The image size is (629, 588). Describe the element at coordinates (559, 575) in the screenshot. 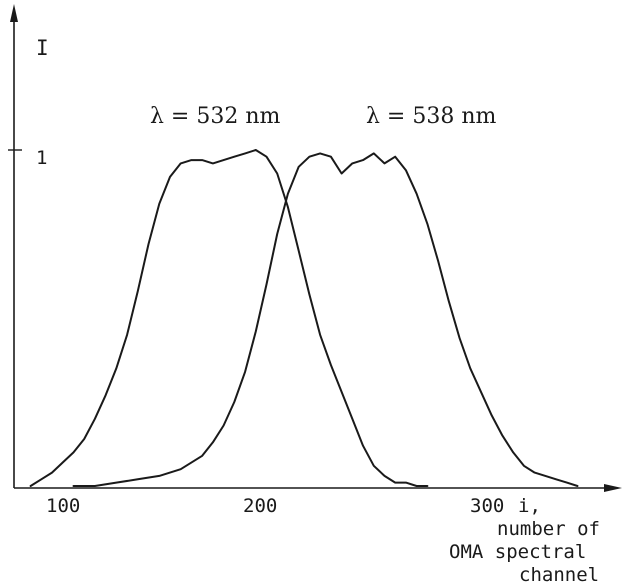

I see `x-axis-label-line-4: channel` at that location.